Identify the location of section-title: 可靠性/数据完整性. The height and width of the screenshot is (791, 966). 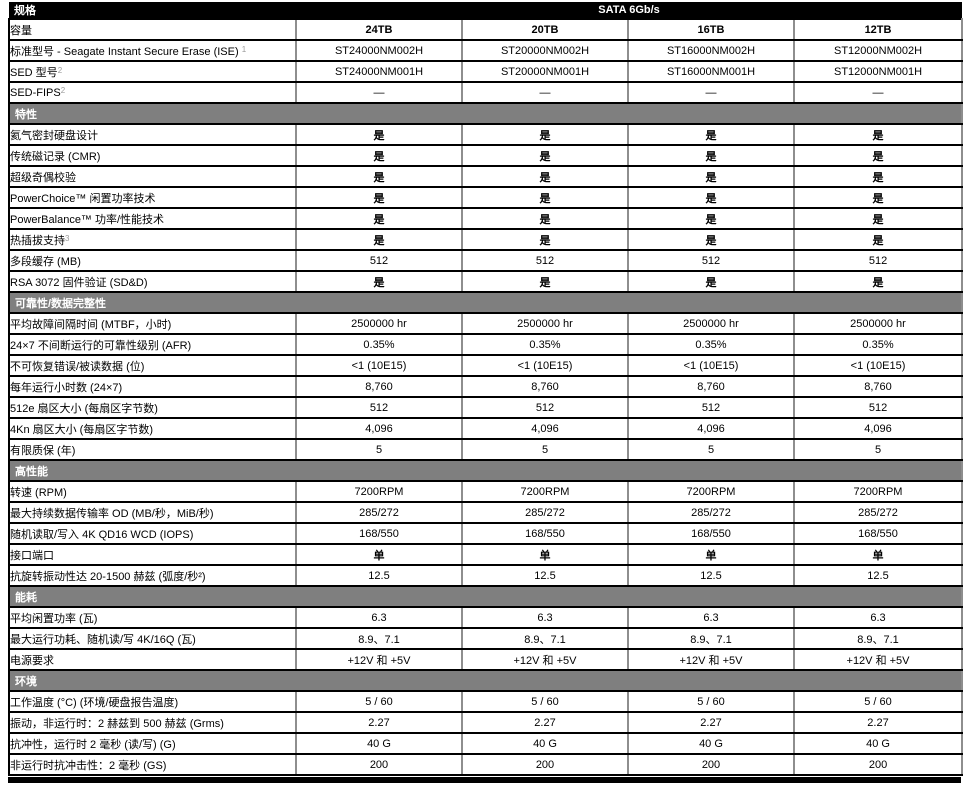
(485, 302).